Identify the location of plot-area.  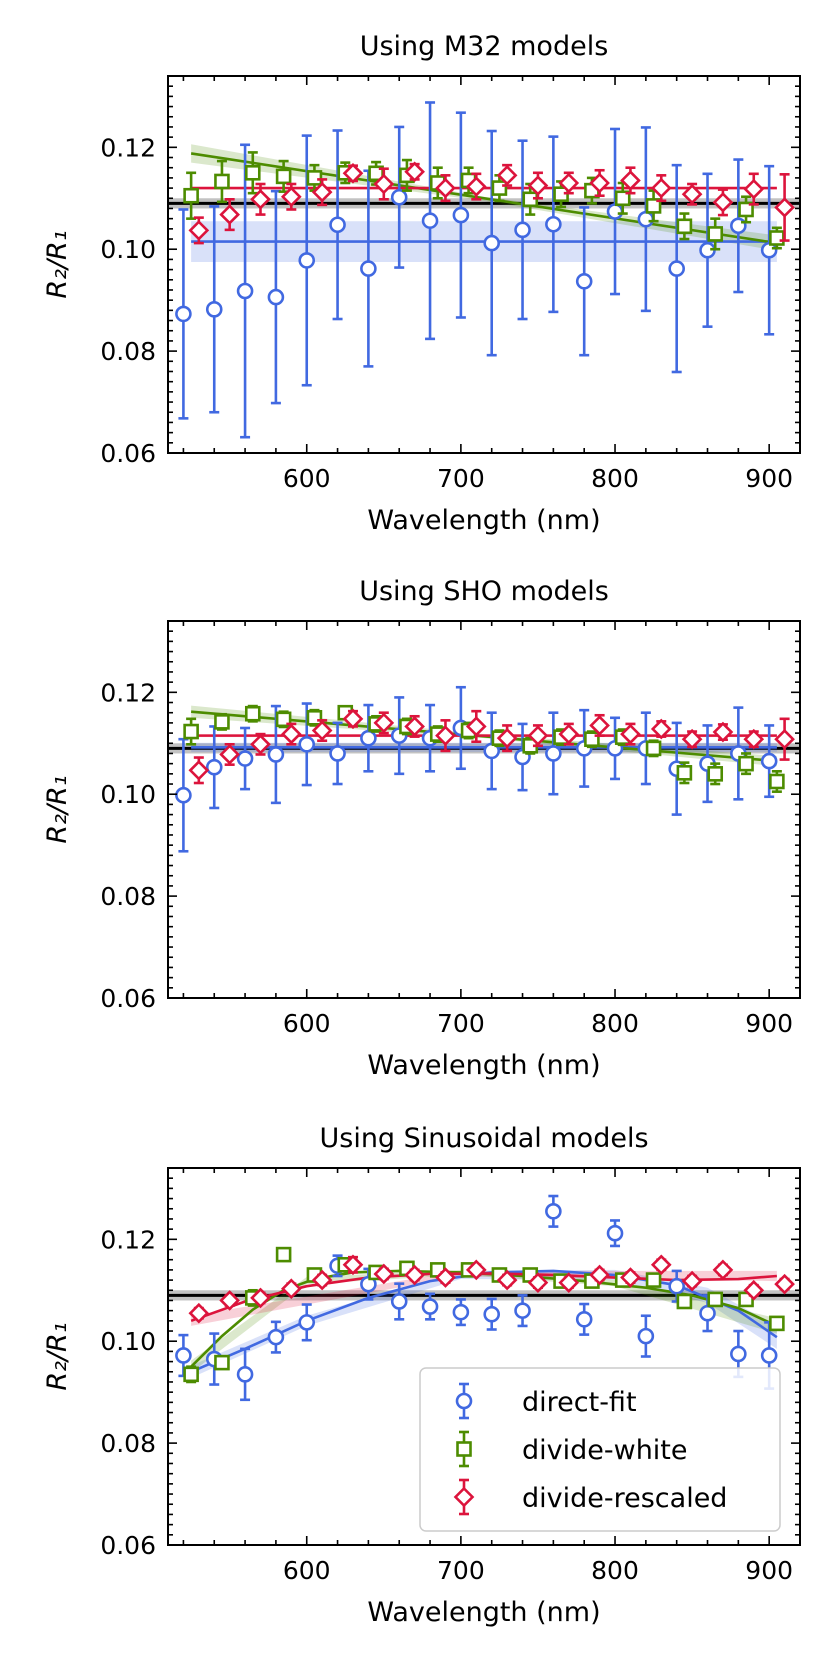
(484, 1298).